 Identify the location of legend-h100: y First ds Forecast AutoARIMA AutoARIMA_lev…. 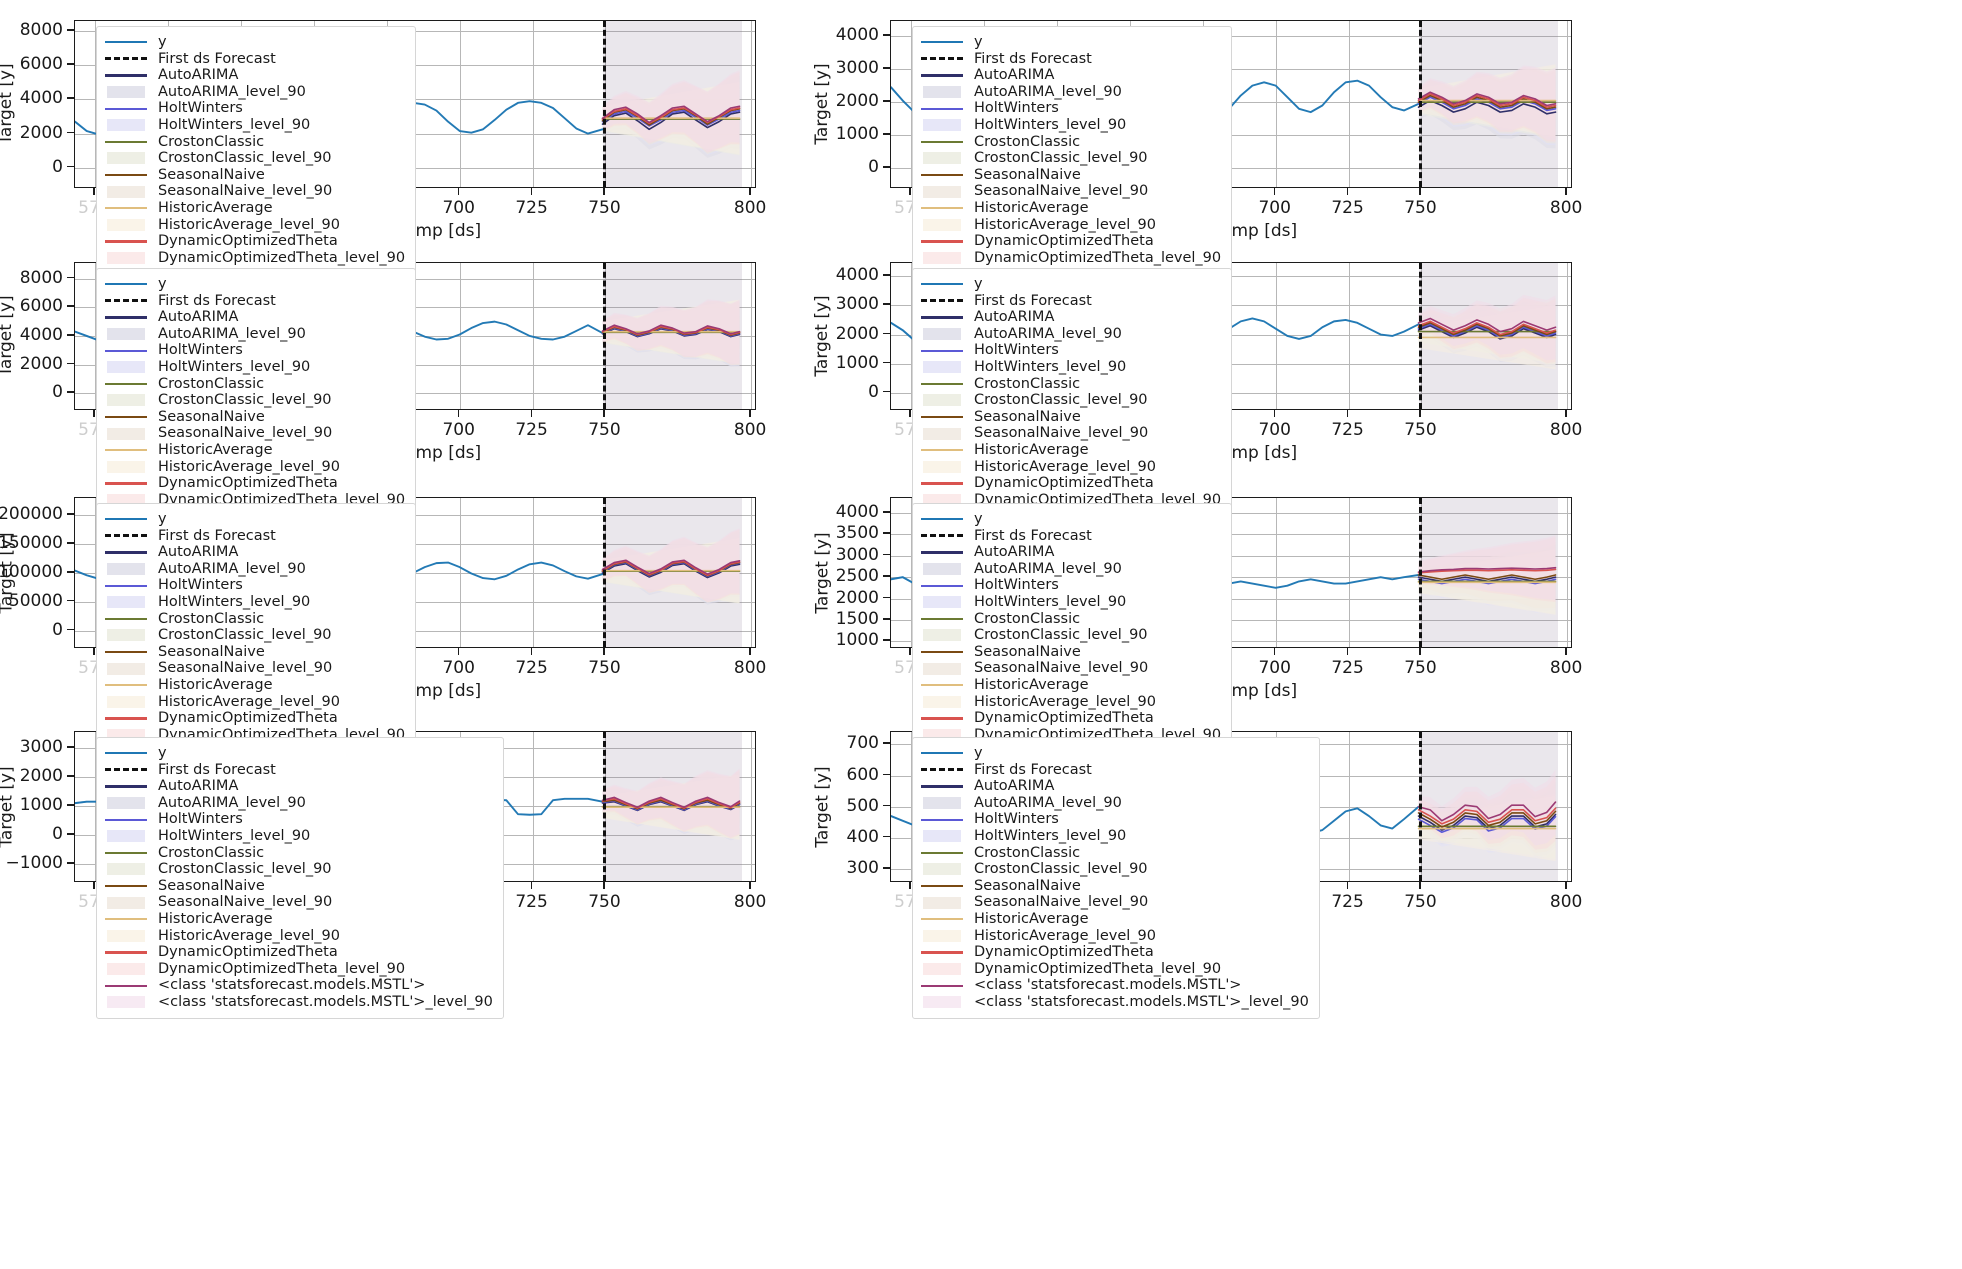
(300, 878).